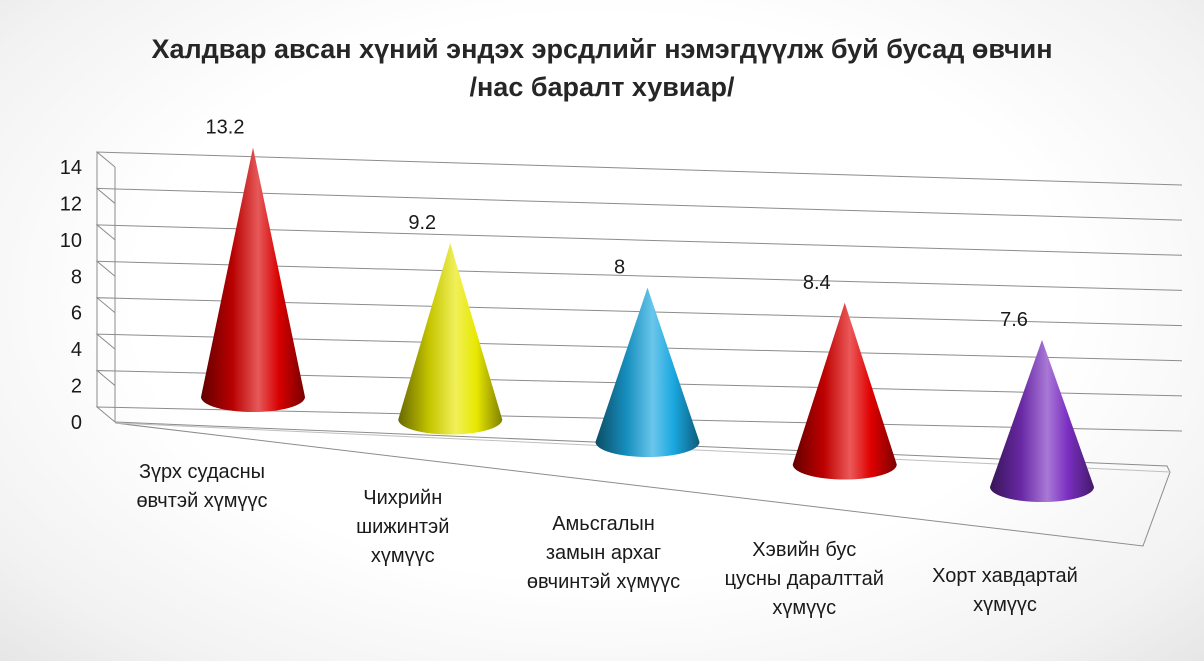 Image resolution: width=1204 pixels, height=661 pixels. Describe the element at coordinates (76, 277) in the screenshot. I see `y-tick-label: 8` at that location.